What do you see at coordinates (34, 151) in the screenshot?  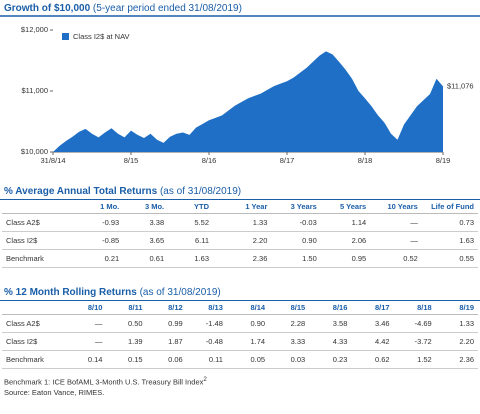 I see `y-tick-label: $10,000` at bounding box center [34, 151].